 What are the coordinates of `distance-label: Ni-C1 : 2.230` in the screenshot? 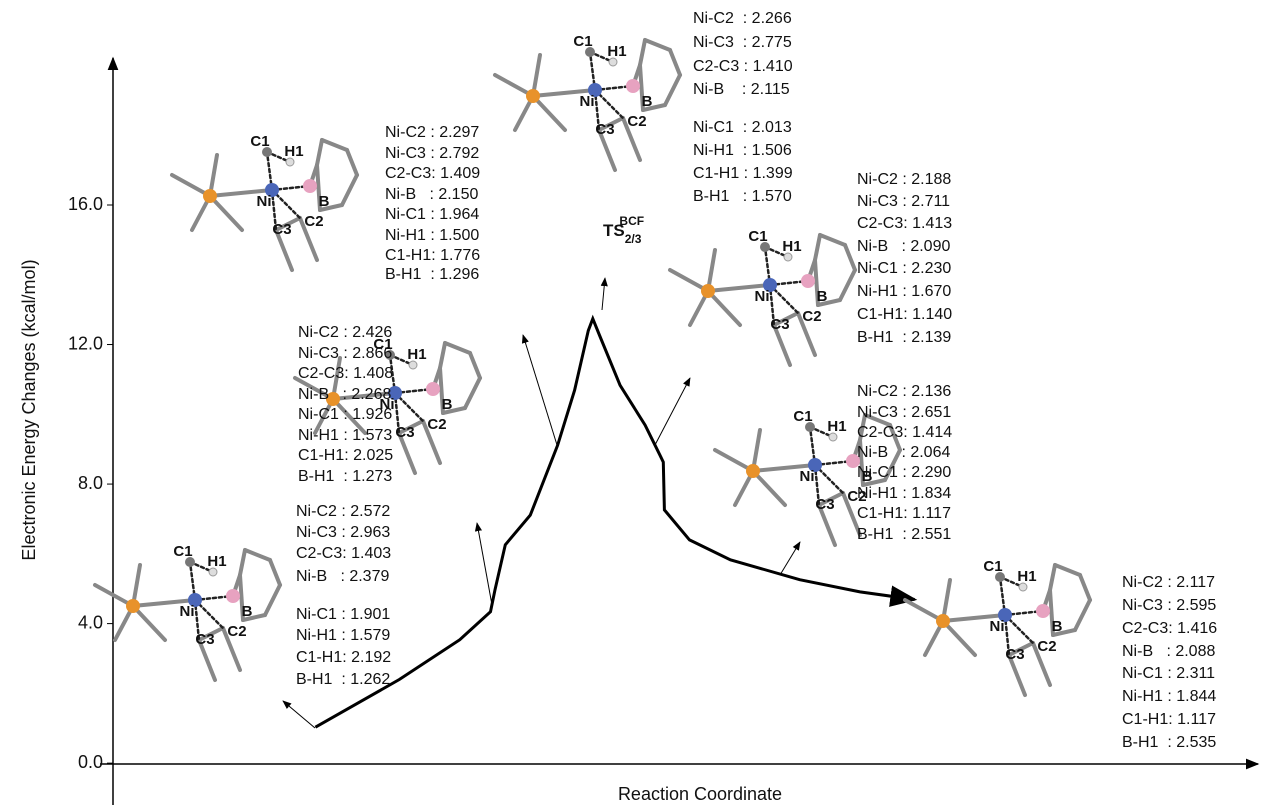 It's located at (904, 268).